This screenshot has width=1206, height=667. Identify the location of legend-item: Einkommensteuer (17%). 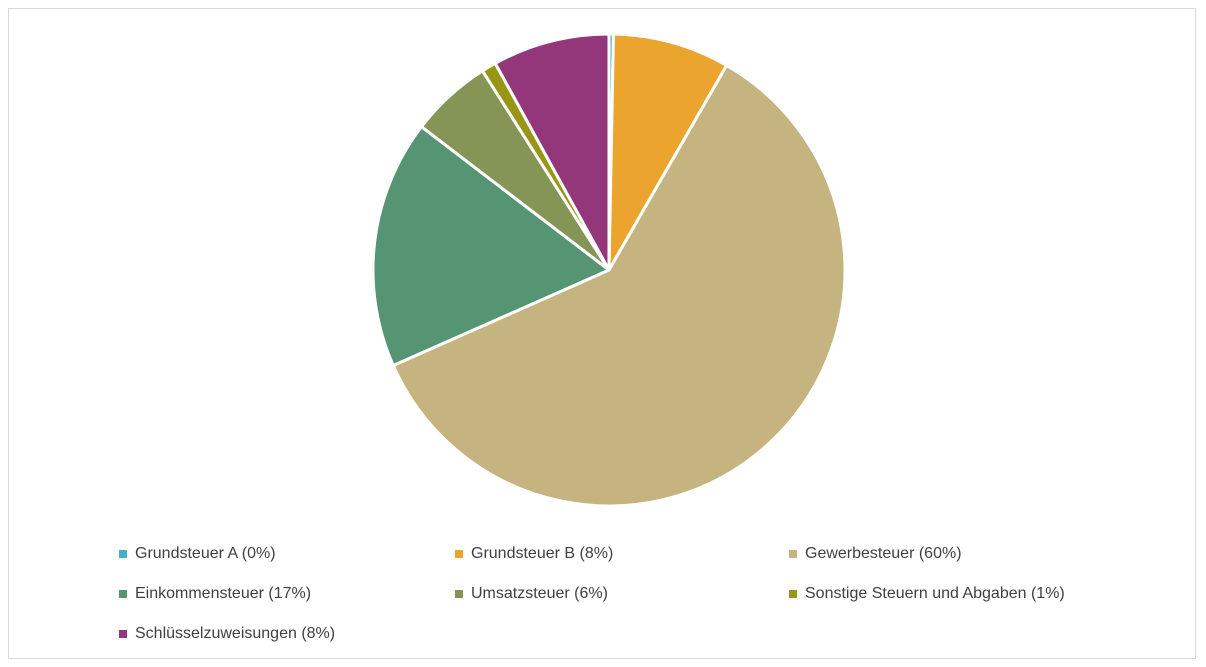
(215, 594).